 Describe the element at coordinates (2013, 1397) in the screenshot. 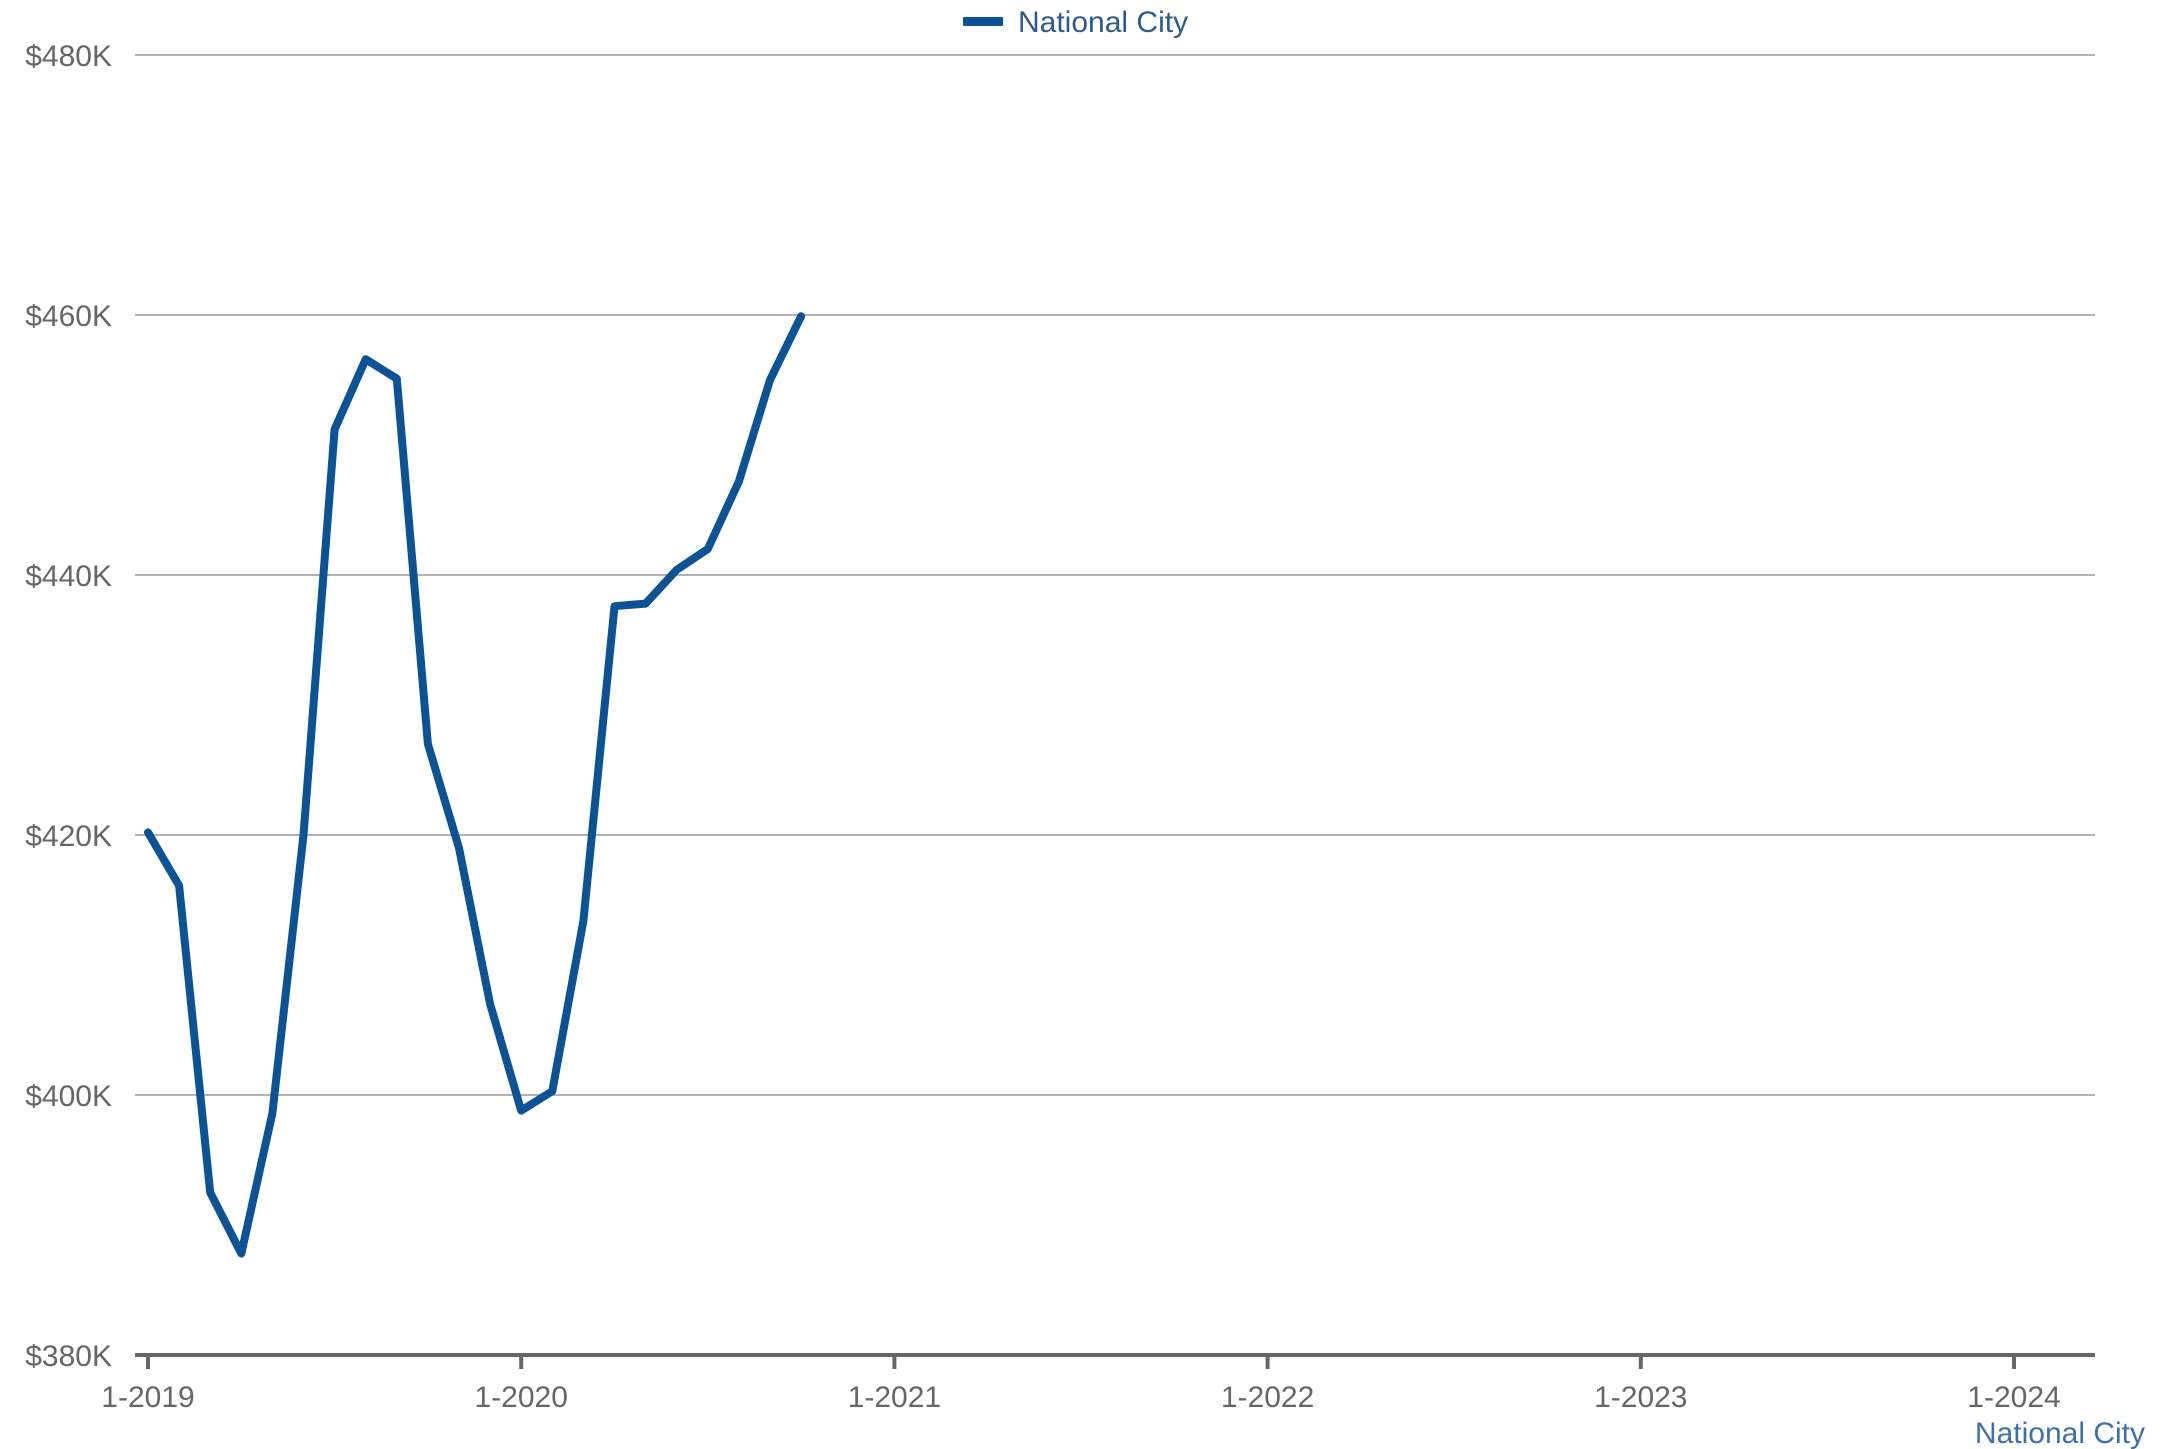

I see `x-tick-label: 1-2024` at that location.